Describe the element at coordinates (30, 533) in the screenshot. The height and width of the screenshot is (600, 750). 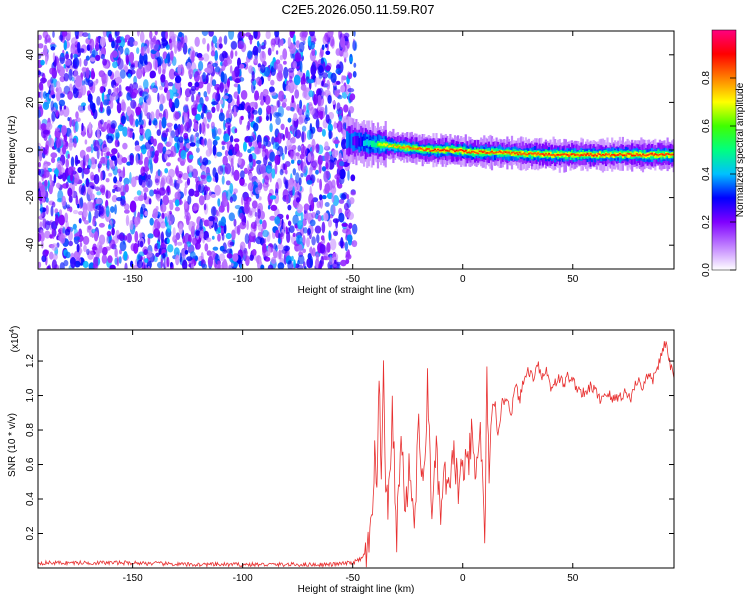
I see `y-tick-label: 0.2` at that location.